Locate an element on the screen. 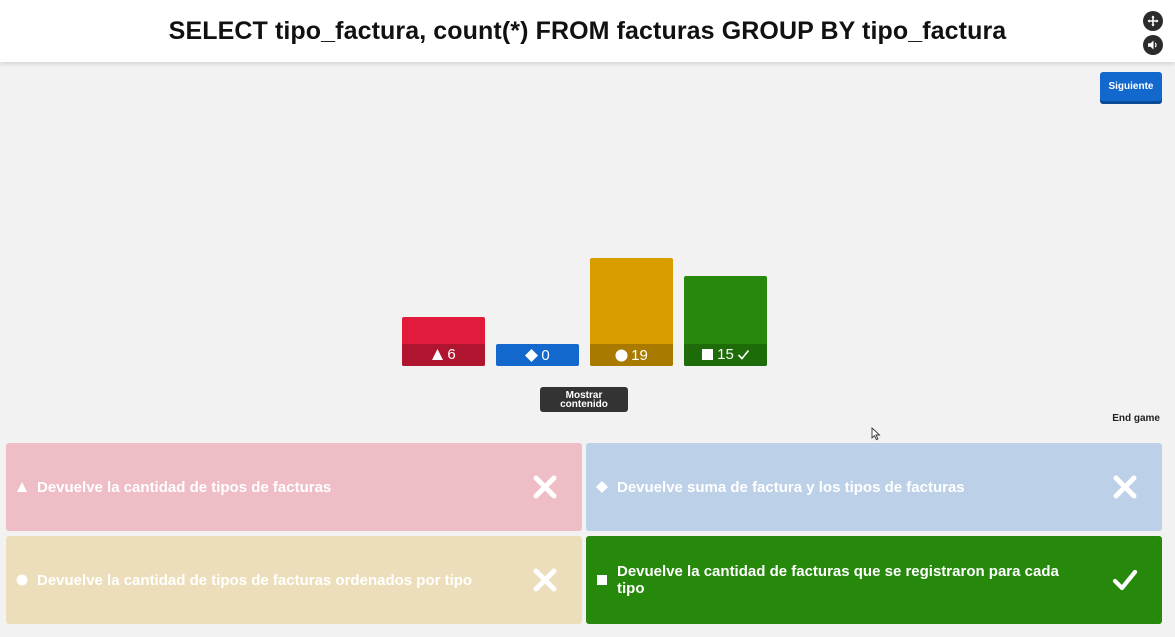 This screenshot has height=637, width=1175. sound-button is located at coordinates (1153, 45).